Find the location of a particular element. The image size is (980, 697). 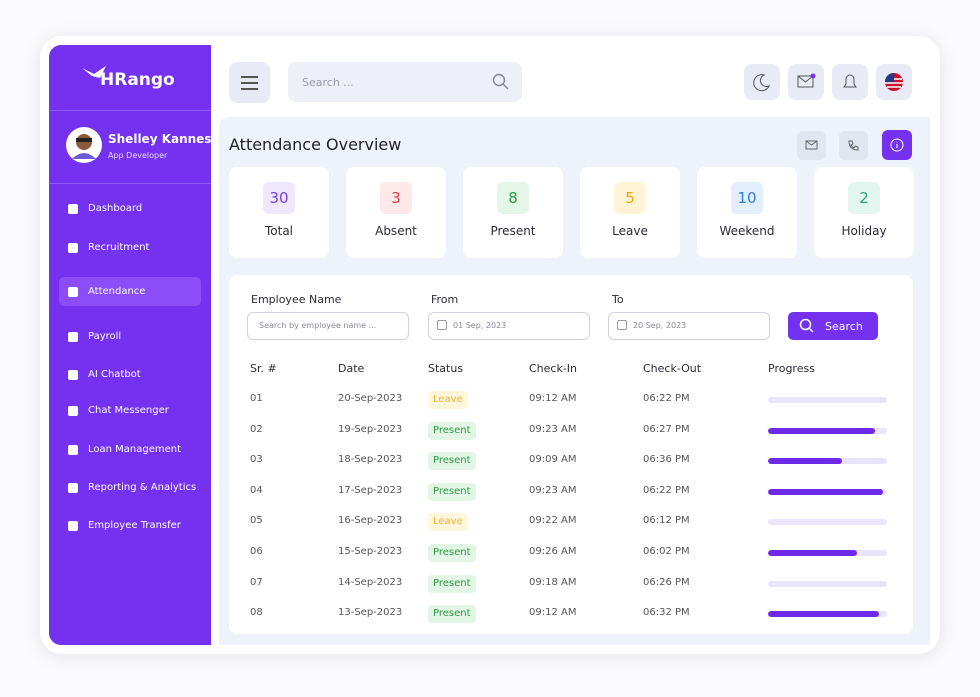

cell-sr: 06 is located at coordinates (256, 551).